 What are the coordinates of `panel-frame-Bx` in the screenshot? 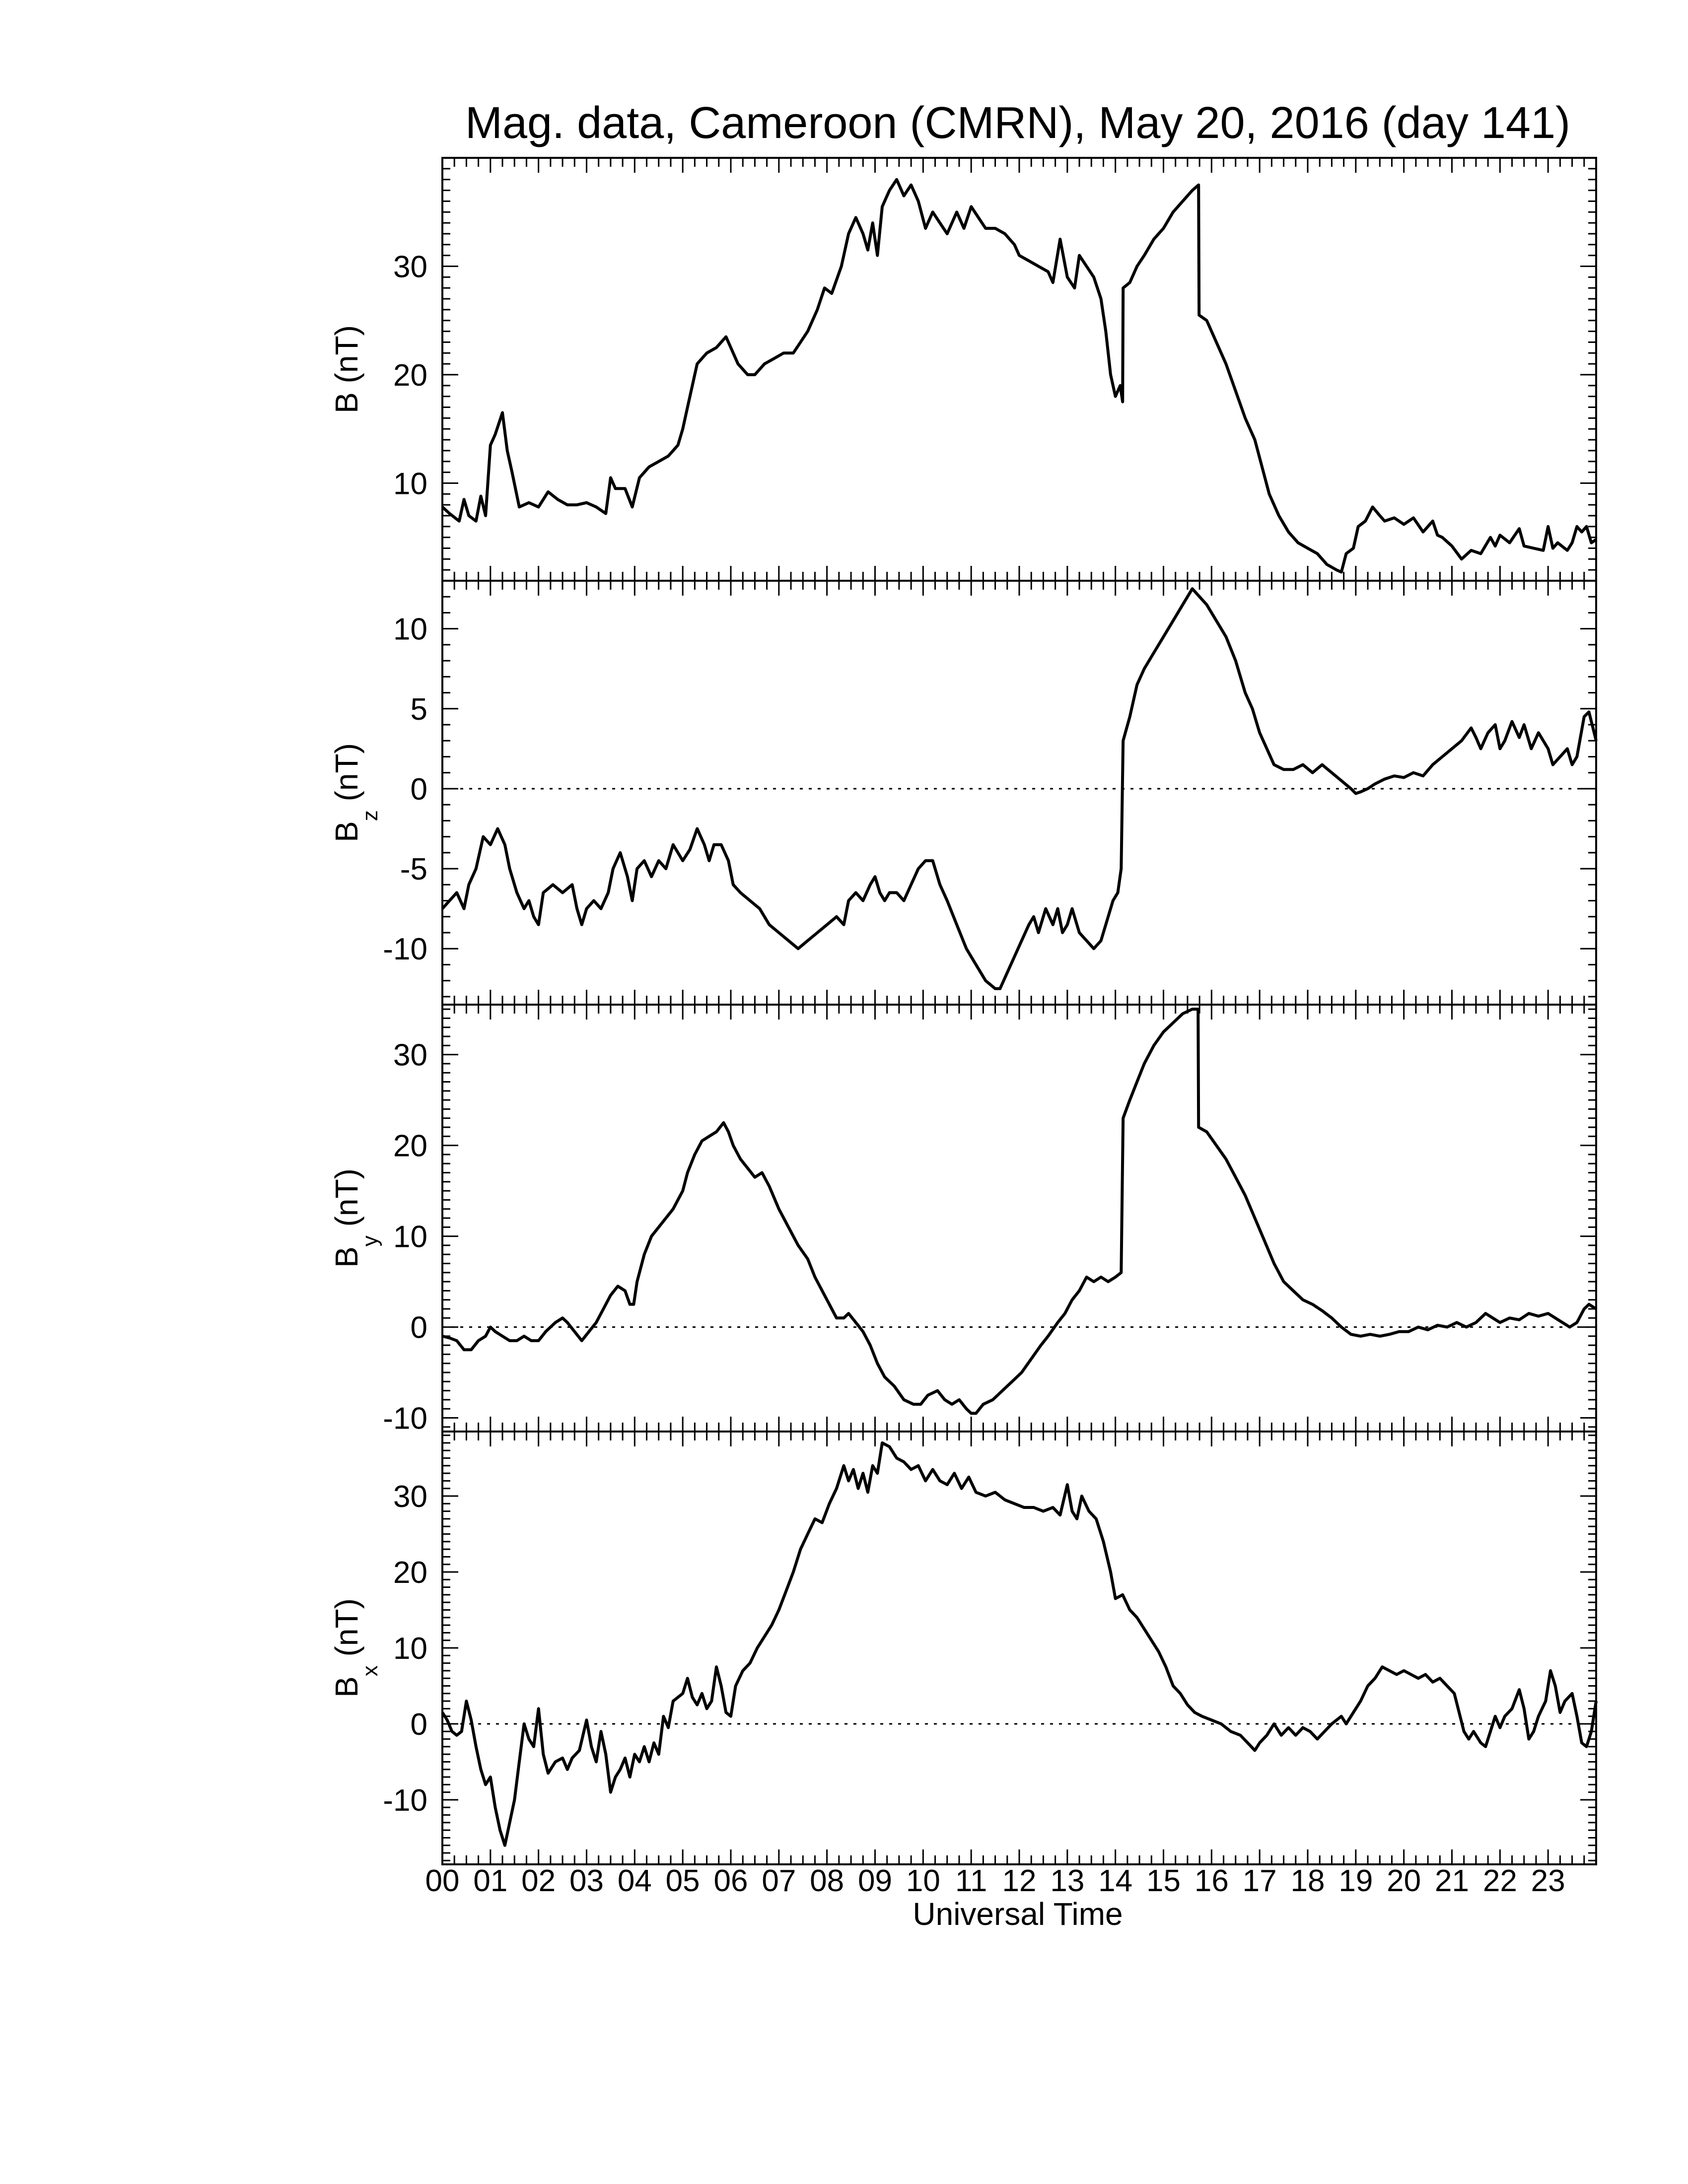 It's located at (1019, 1648).